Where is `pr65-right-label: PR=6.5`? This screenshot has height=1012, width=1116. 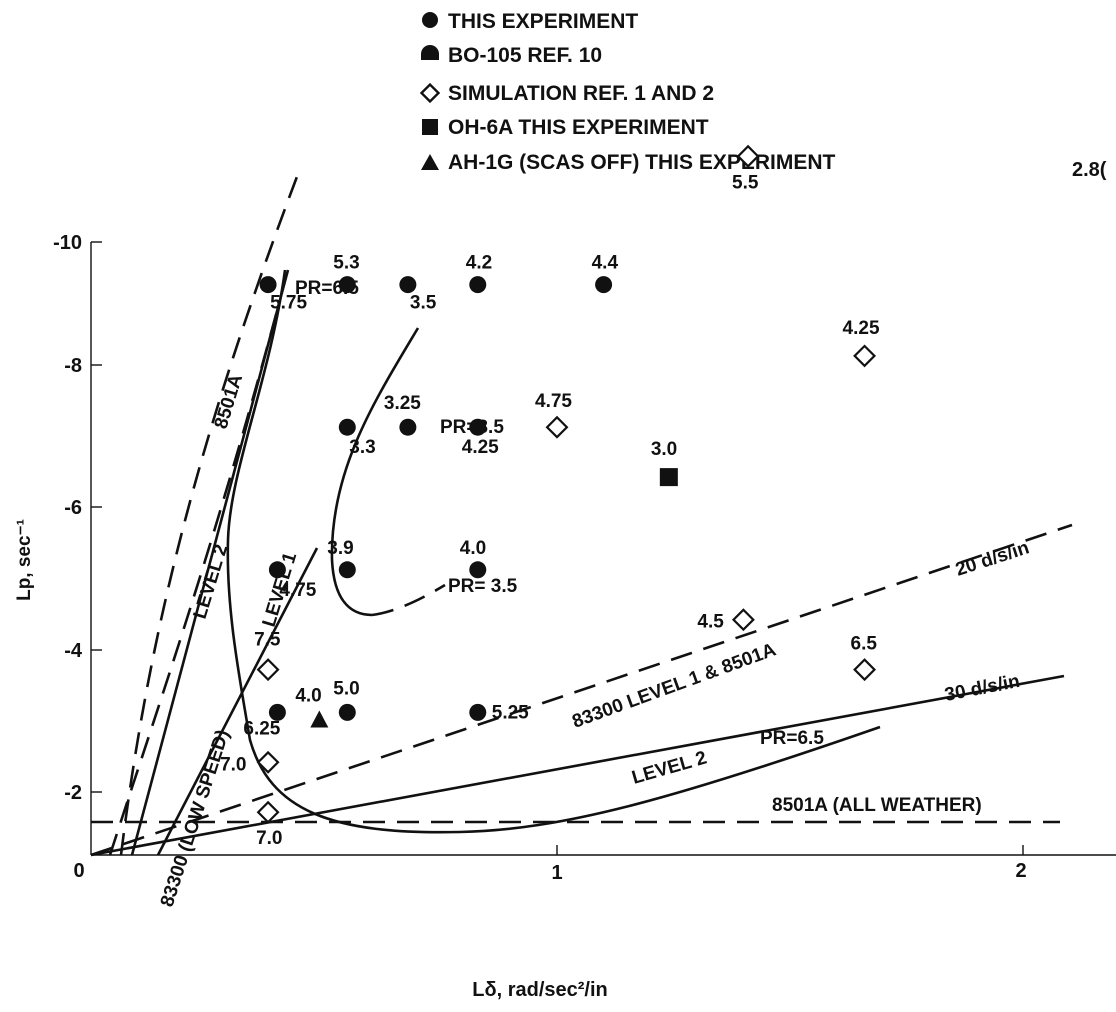 pr65-right-label: PR=6.5 is located at coordinates (792, 738).